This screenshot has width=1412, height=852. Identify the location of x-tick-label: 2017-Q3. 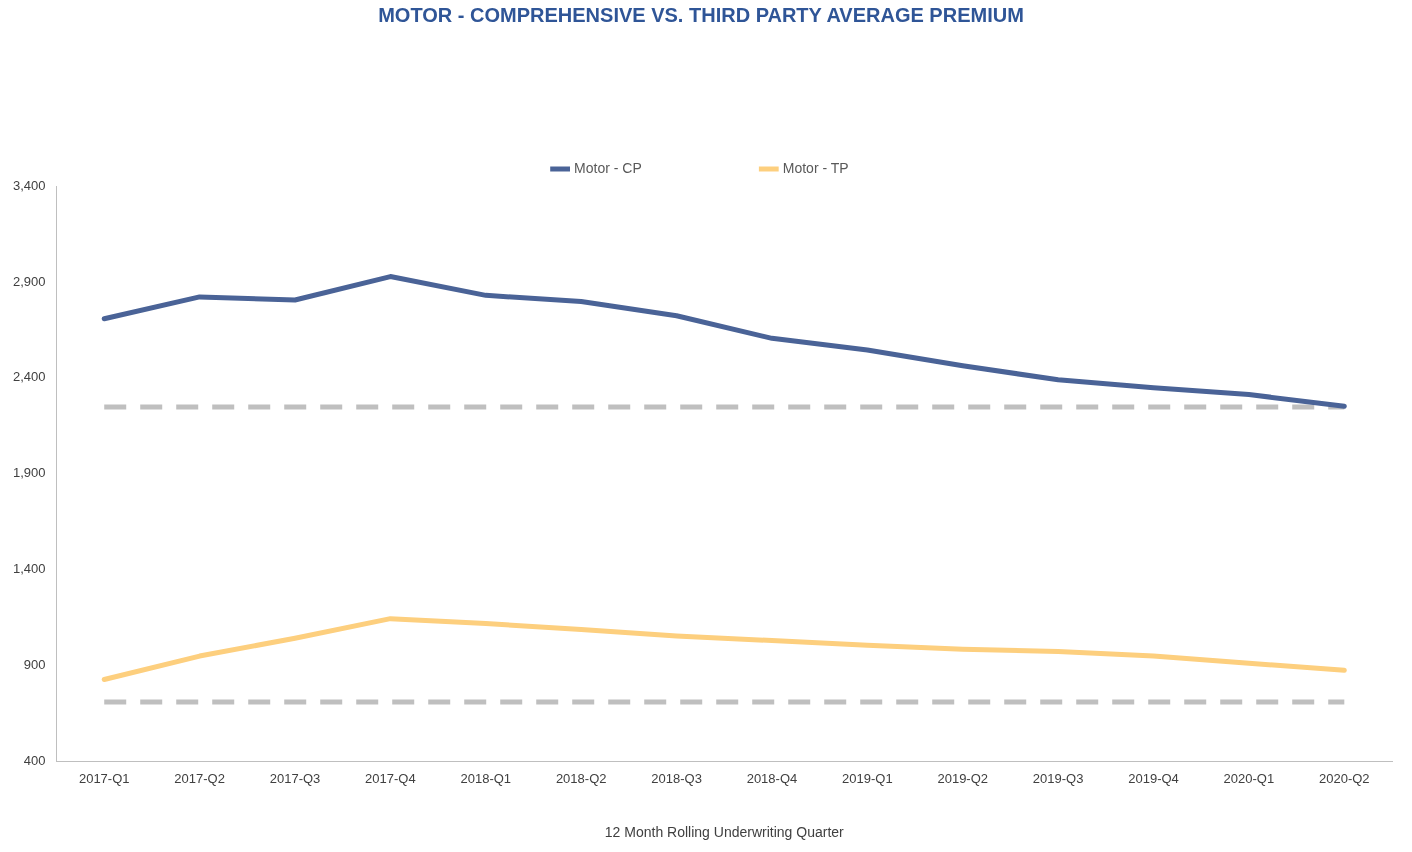
(295, 778).